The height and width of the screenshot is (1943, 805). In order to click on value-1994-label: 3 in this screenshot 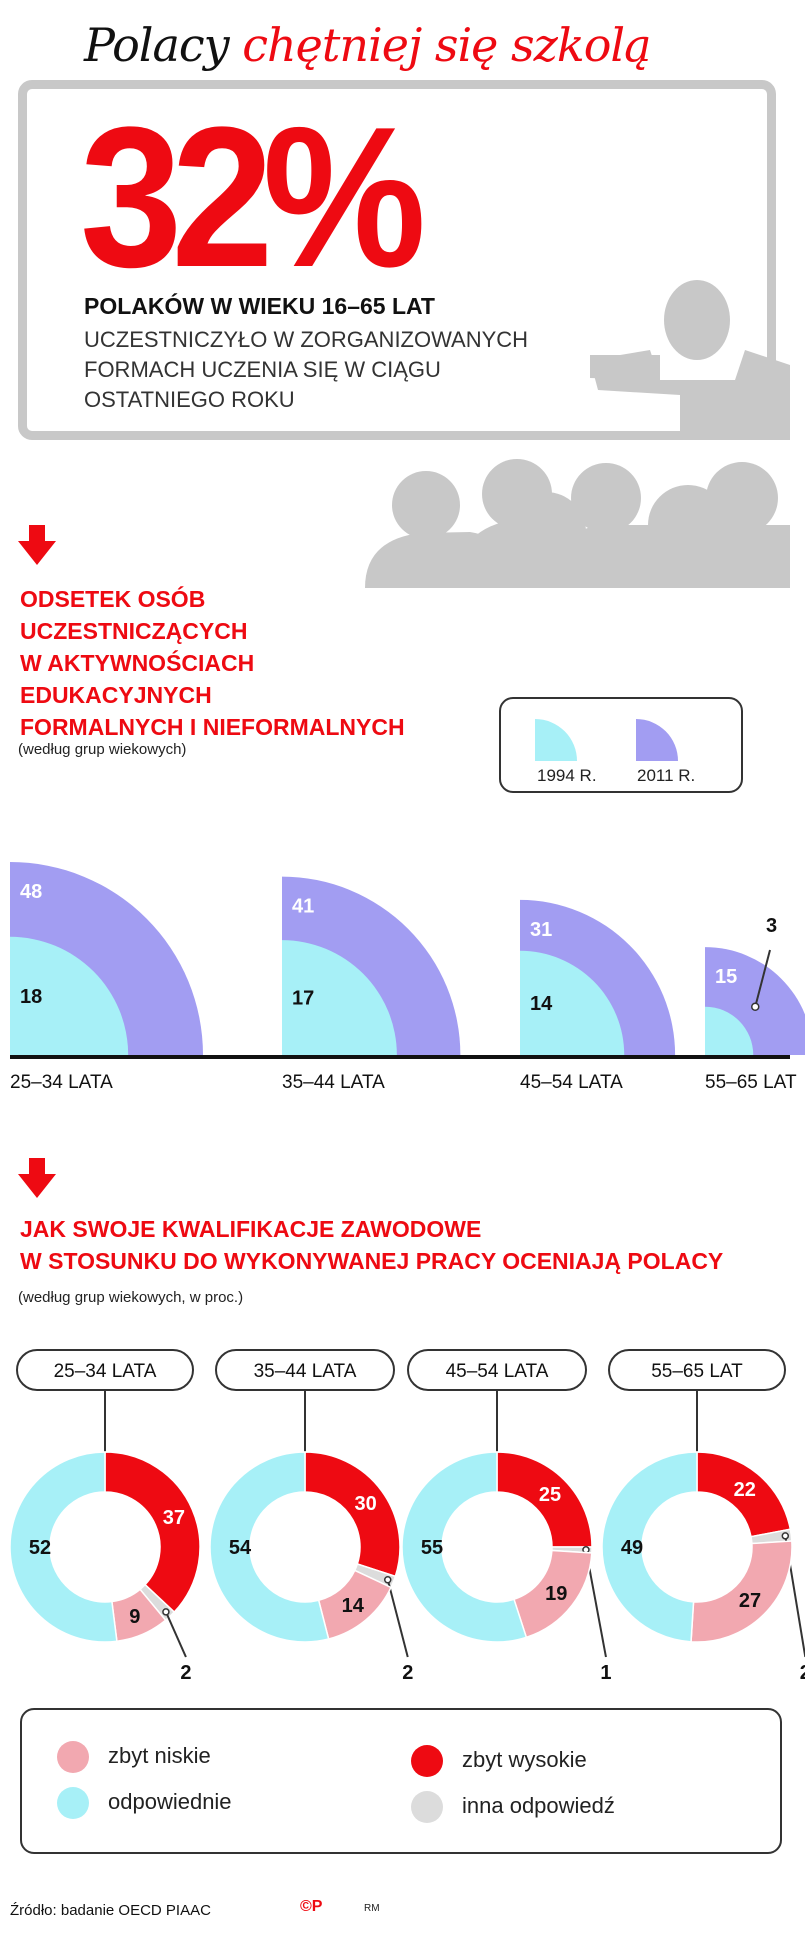, I will do `click(771, 926)`.